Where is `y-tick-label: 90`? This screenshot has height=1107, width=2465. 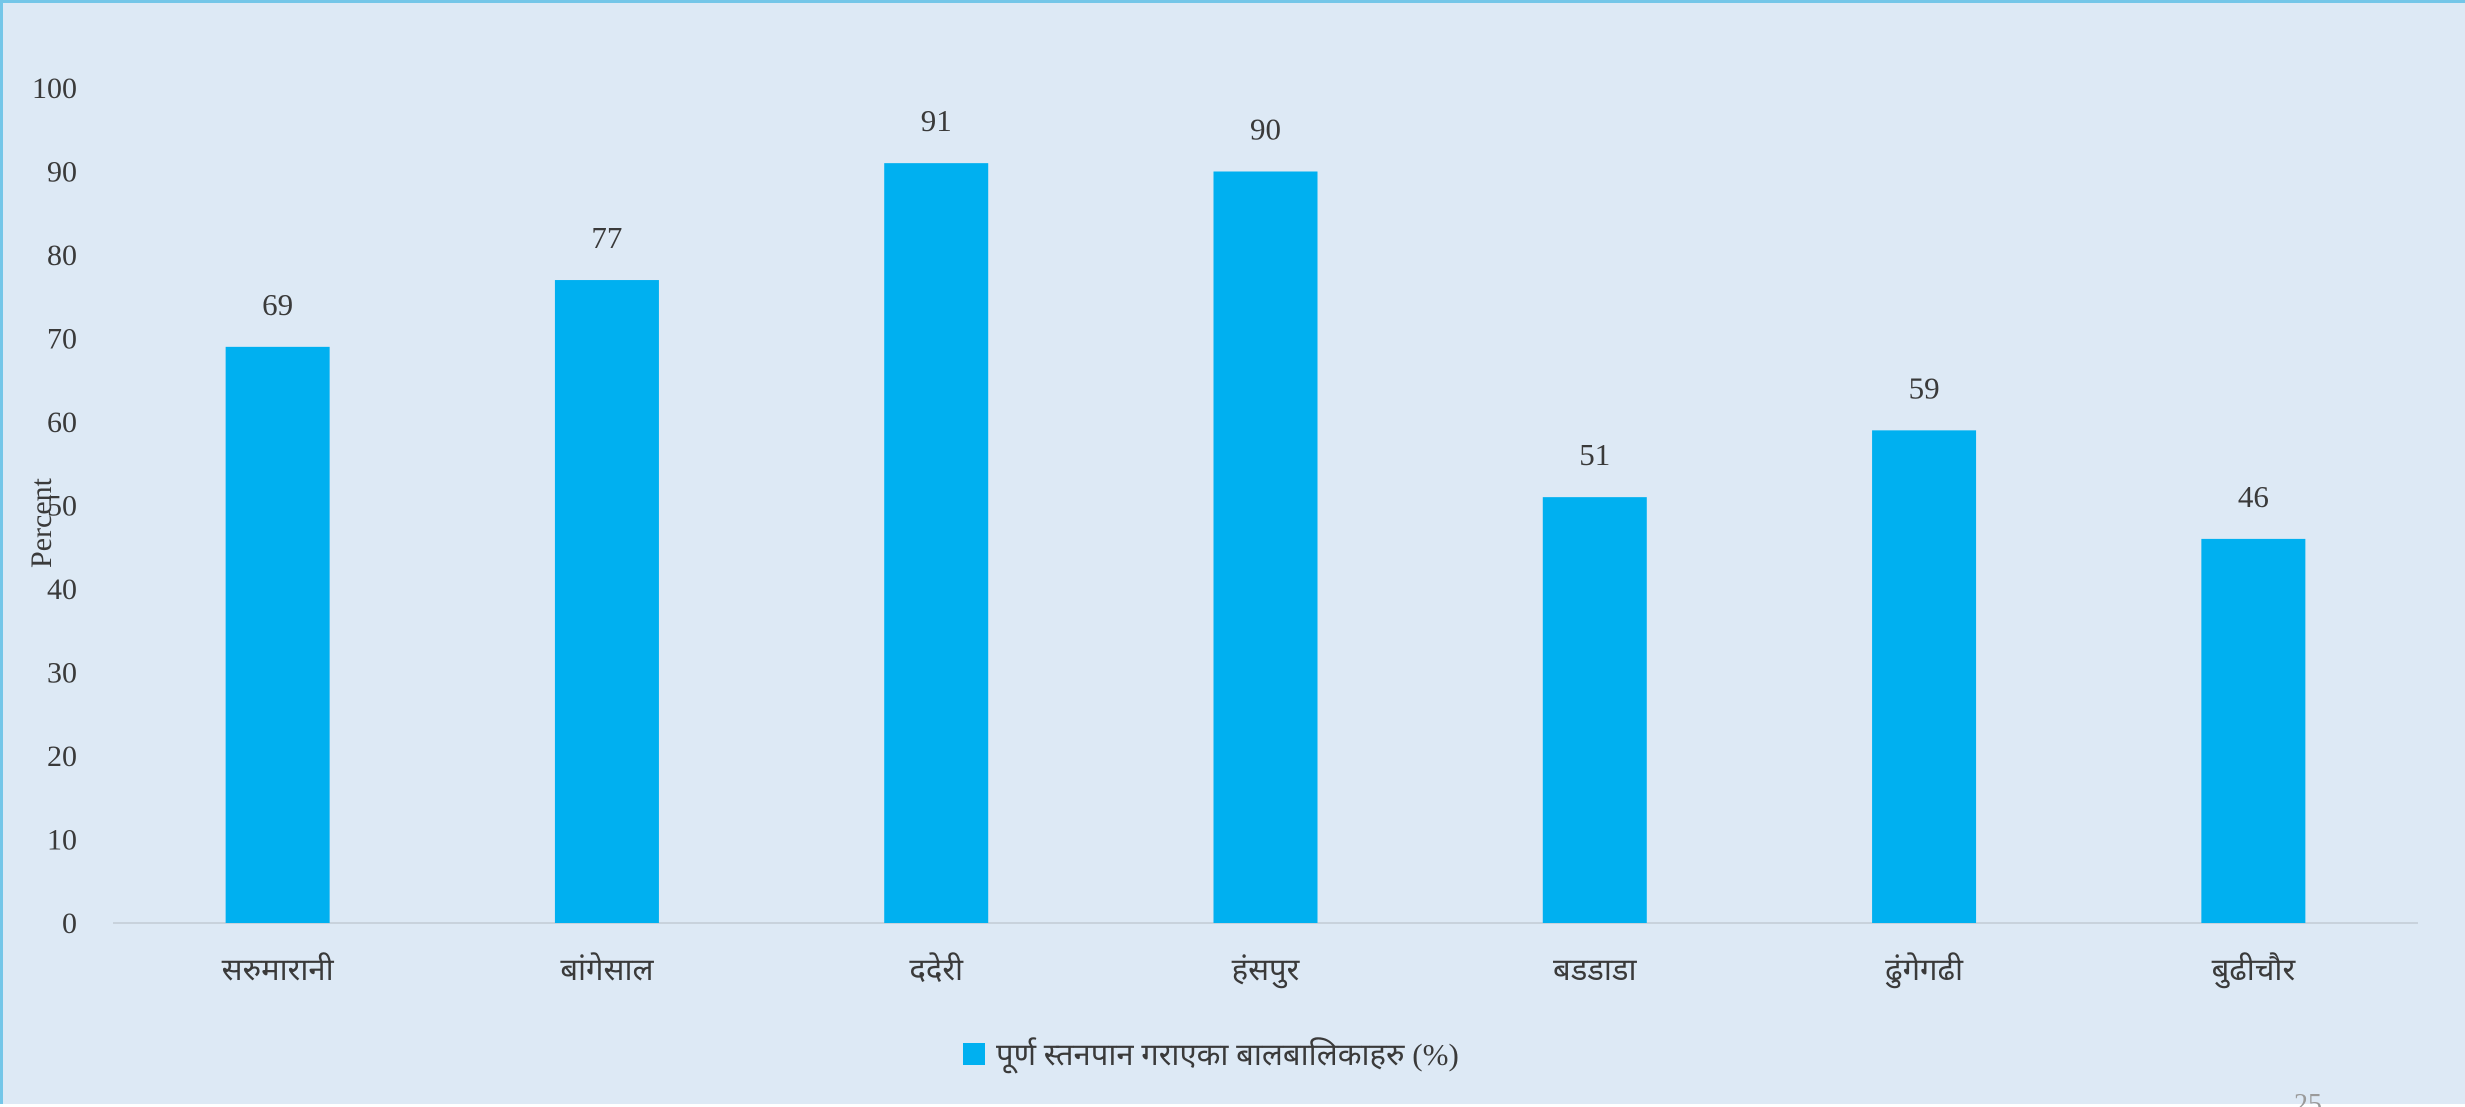 y-tick-label: 90 is located at coordinates (62, 172).